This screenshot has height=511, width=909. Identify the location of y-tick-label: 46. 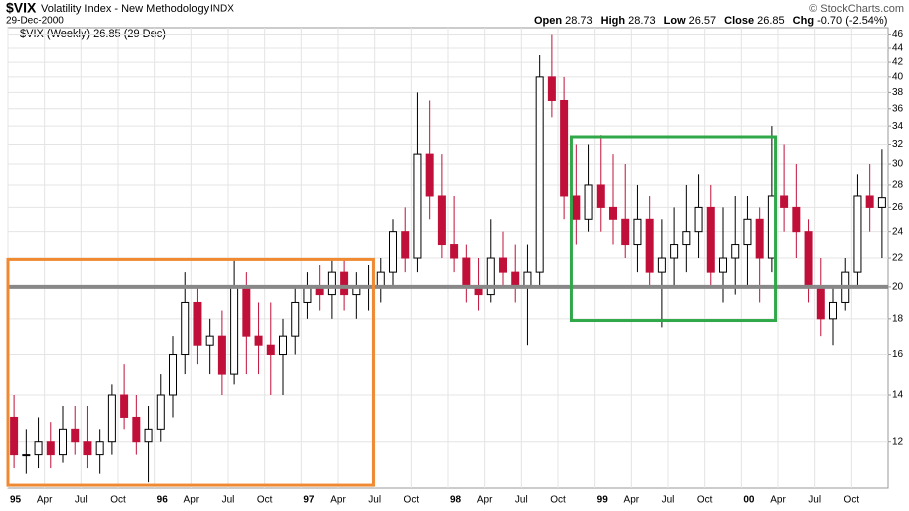
(898, 34).